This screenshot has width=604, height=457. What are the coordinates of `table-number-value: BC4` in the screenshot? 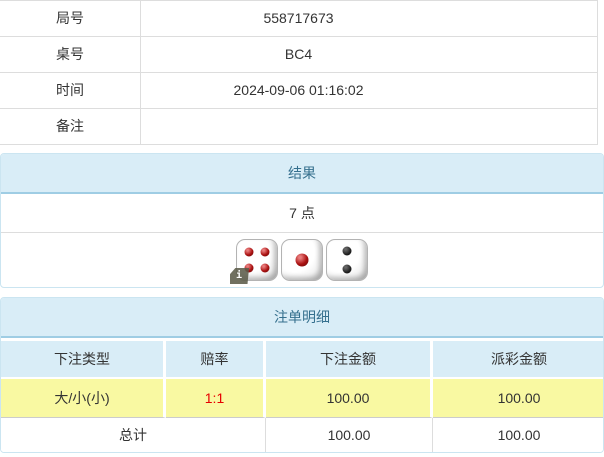 It's located at (298, 54).